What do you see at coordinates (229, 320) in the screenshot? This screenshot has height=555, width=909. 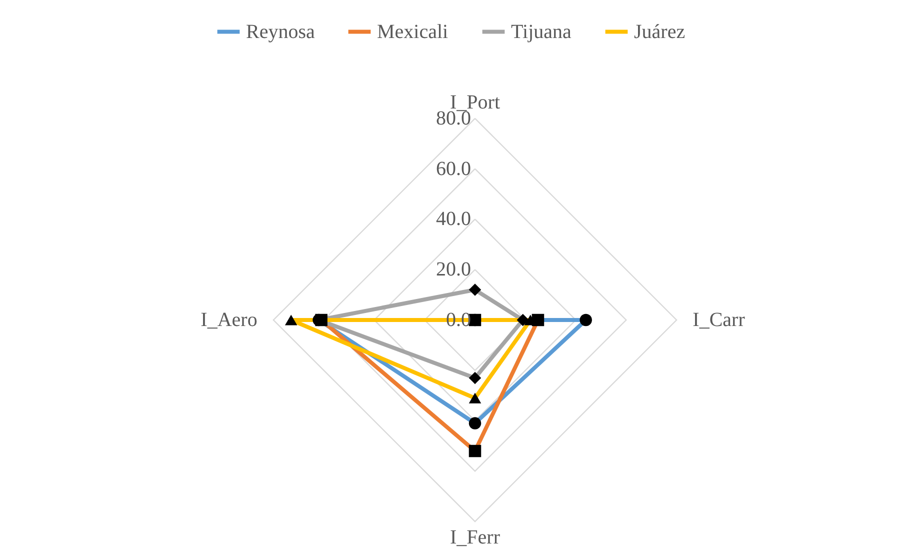 I see `spoke-label: I_Aero` at bounding box center [229, 320].